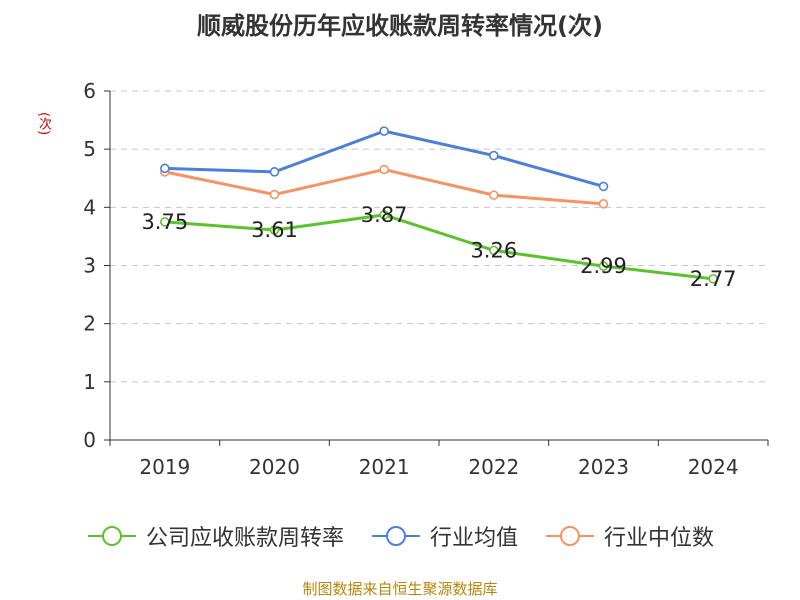  Describe the element at coordinates (89, 207) in the screenshot. I see `y-tick-label: 4` at that location.